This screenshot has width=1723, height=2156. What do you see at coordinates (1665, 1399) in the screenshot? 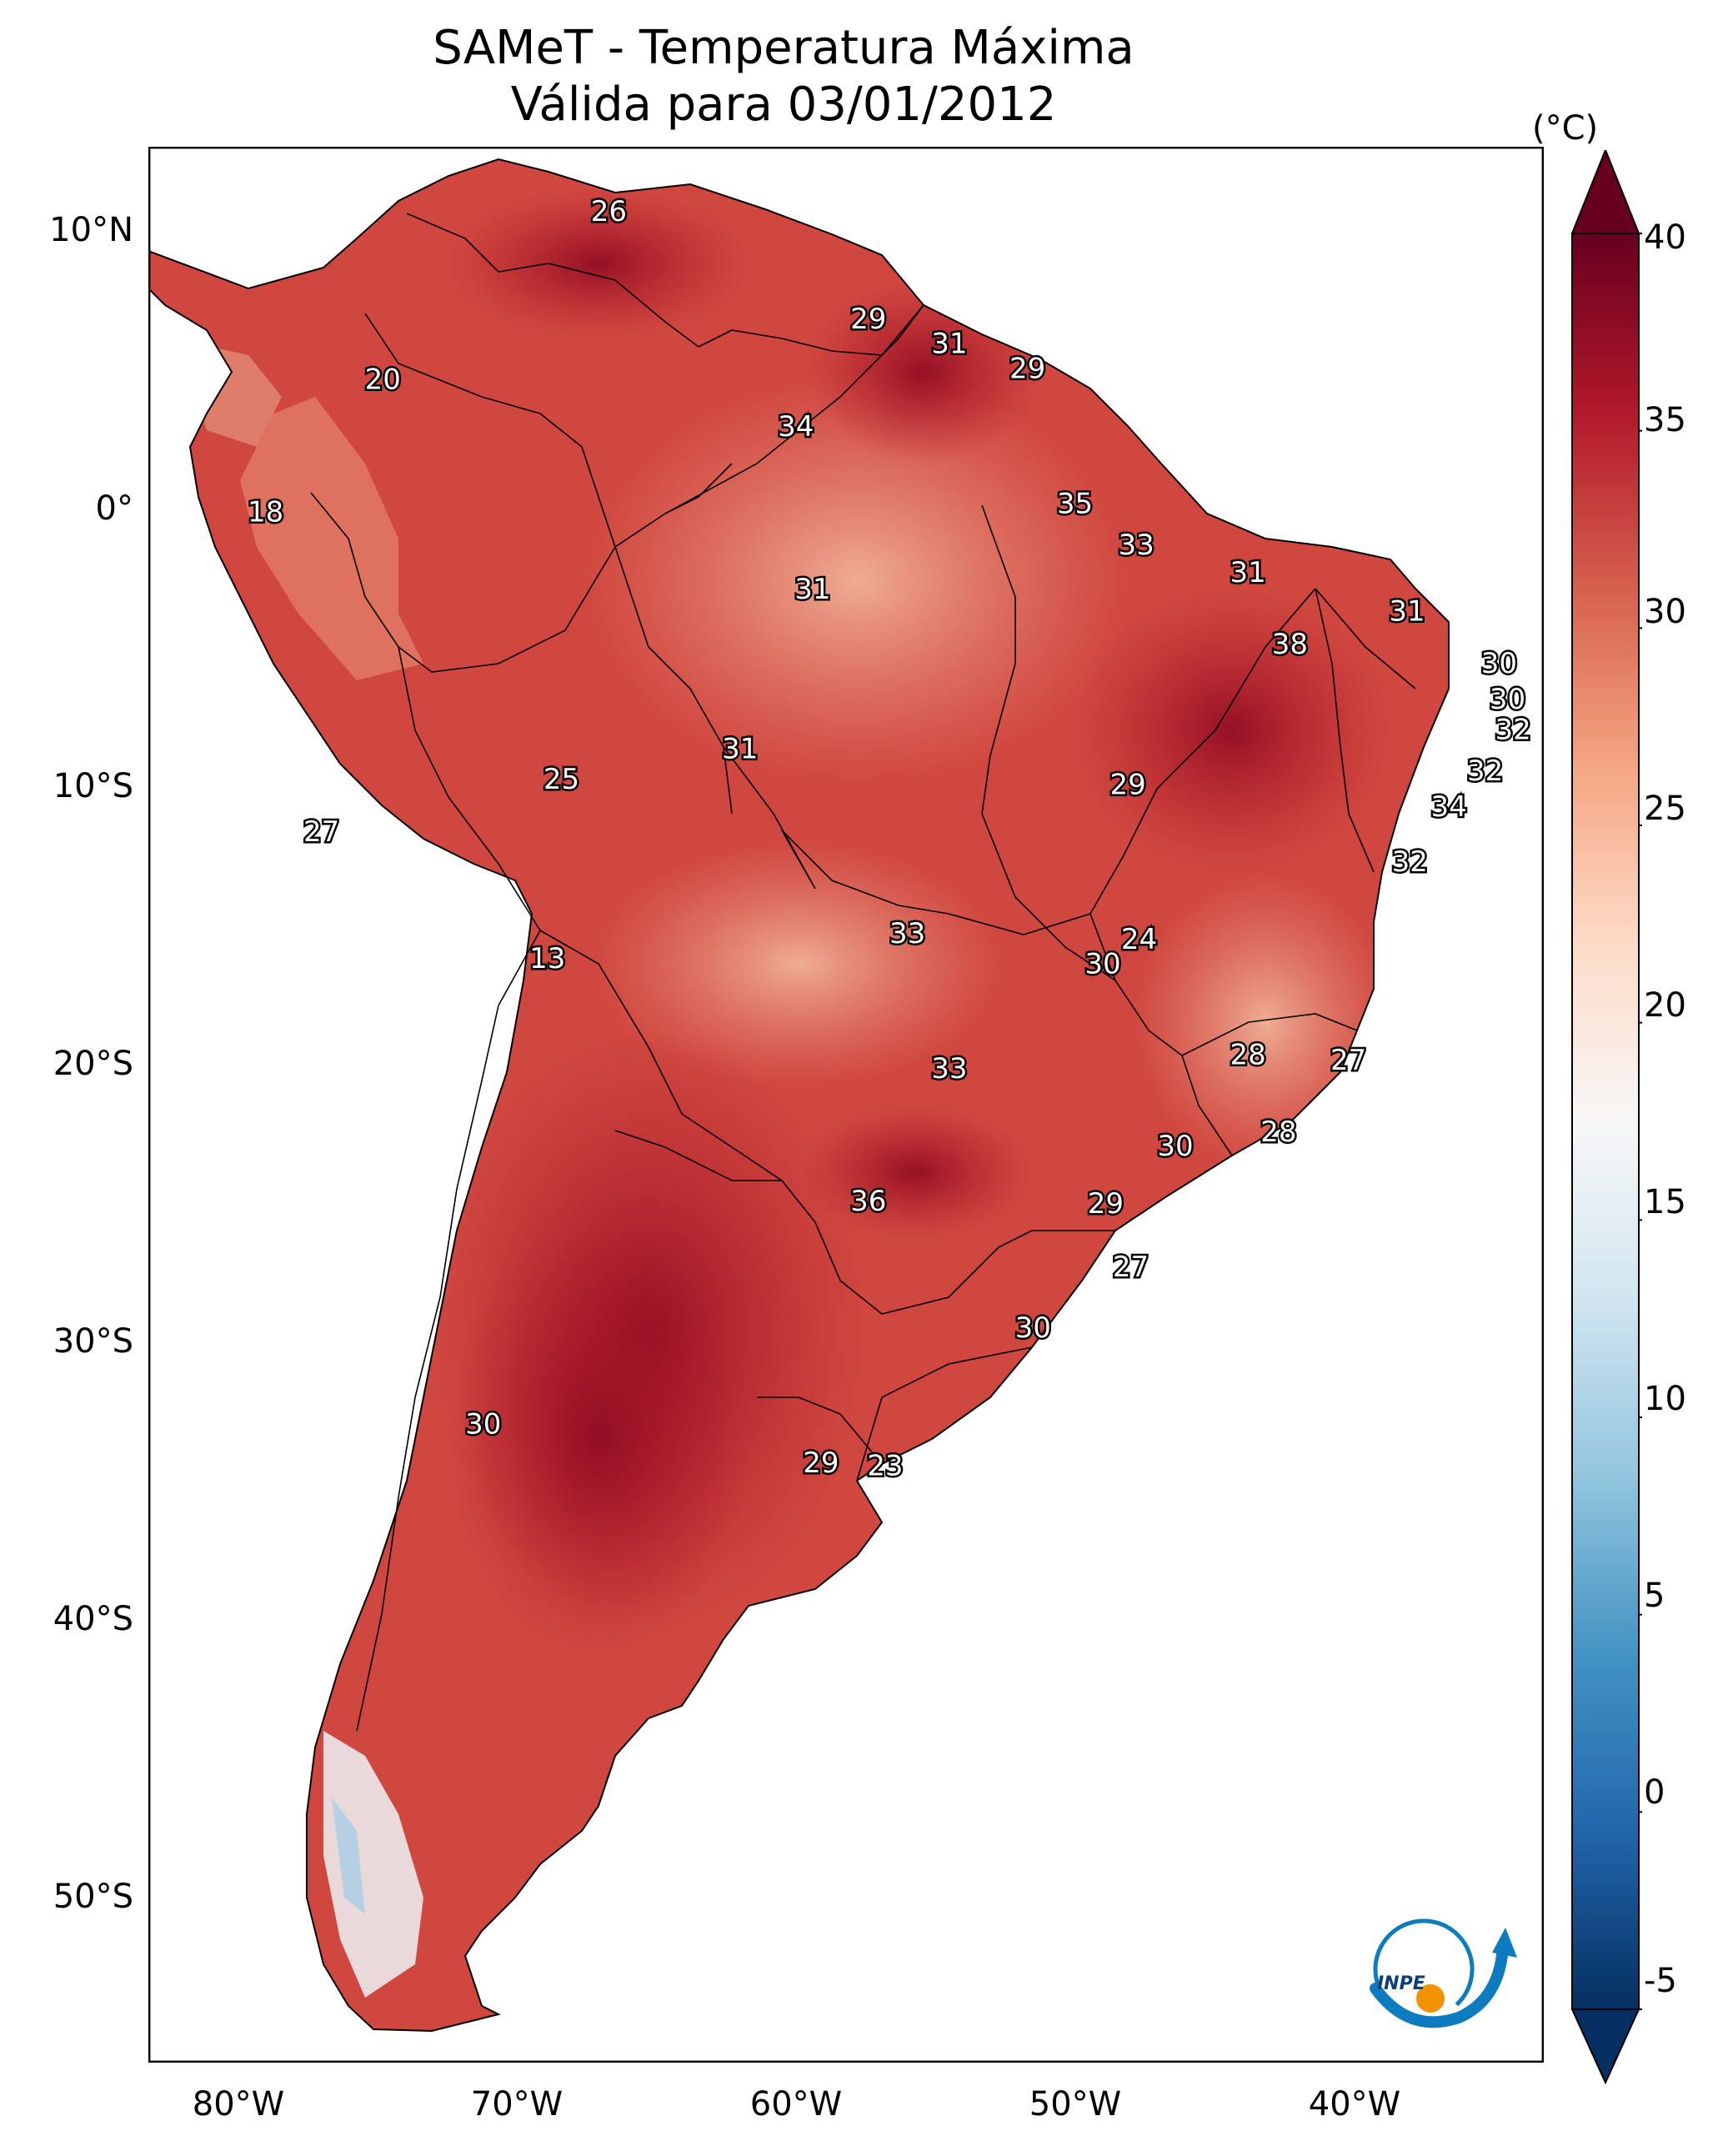
I see `colorbar-tick: 10` at bounding box center [1665, 1399].